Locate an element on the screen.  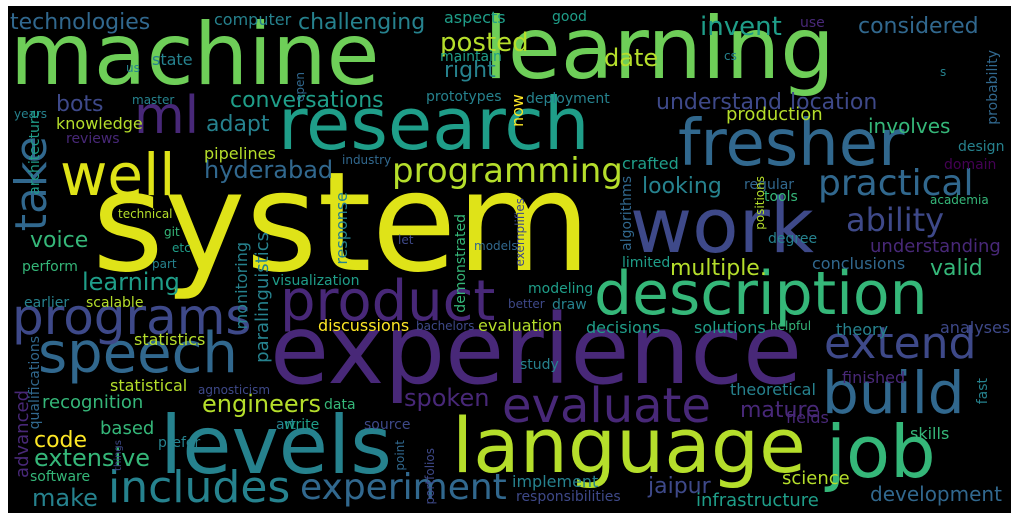
word-cloud-word: tools is located at coordinates (781, 197).